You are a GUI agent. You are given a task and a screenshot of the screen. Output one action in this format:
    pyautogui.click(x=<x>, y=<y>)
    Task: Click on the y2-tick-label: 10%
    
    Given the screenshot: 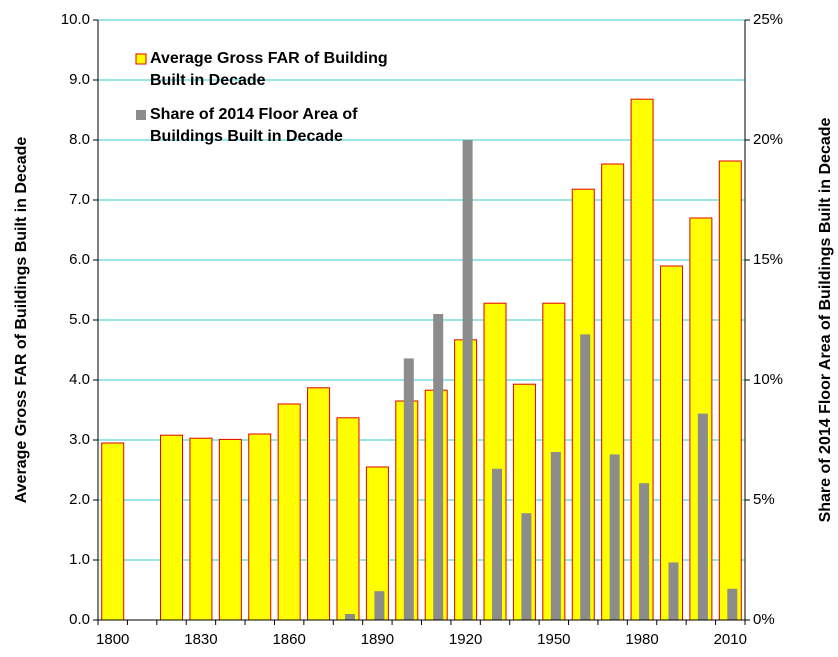 What is the action you would take?
    pyautogui.click(x=768, y=379)
    